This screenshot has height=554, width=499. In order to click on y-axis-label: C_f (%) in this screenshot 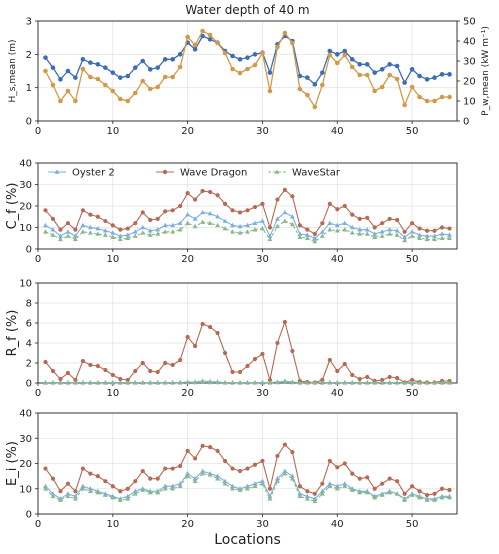, I will do `click(12, 206)`.